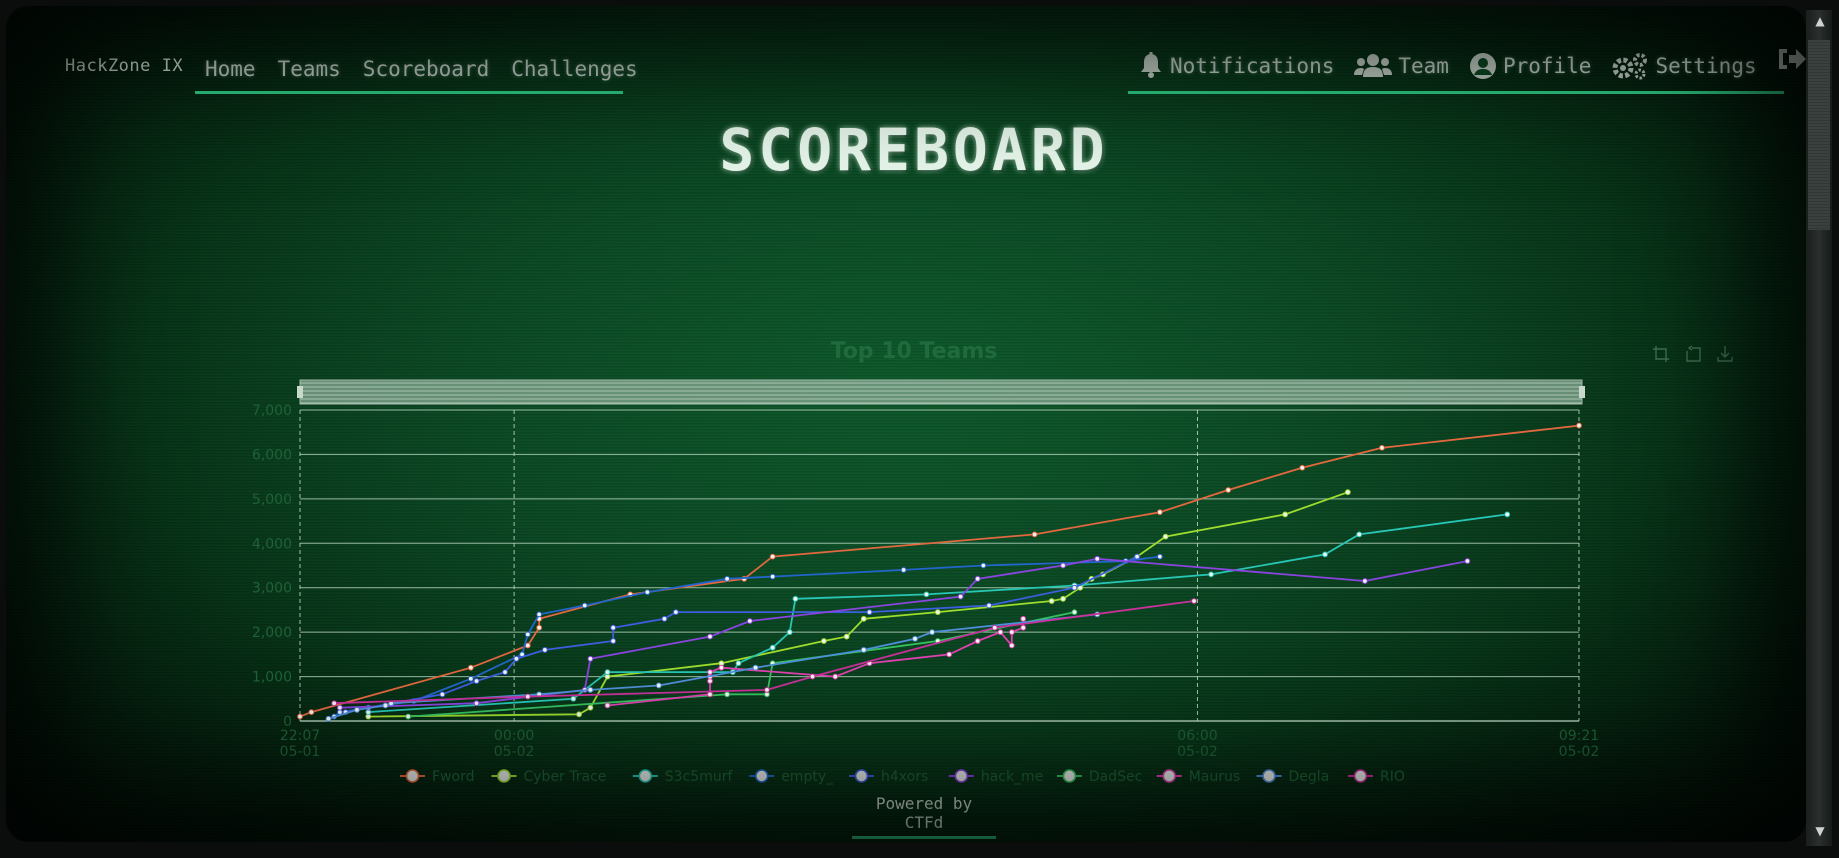  I want to click on series-line-hack_me, so click(903, 633).